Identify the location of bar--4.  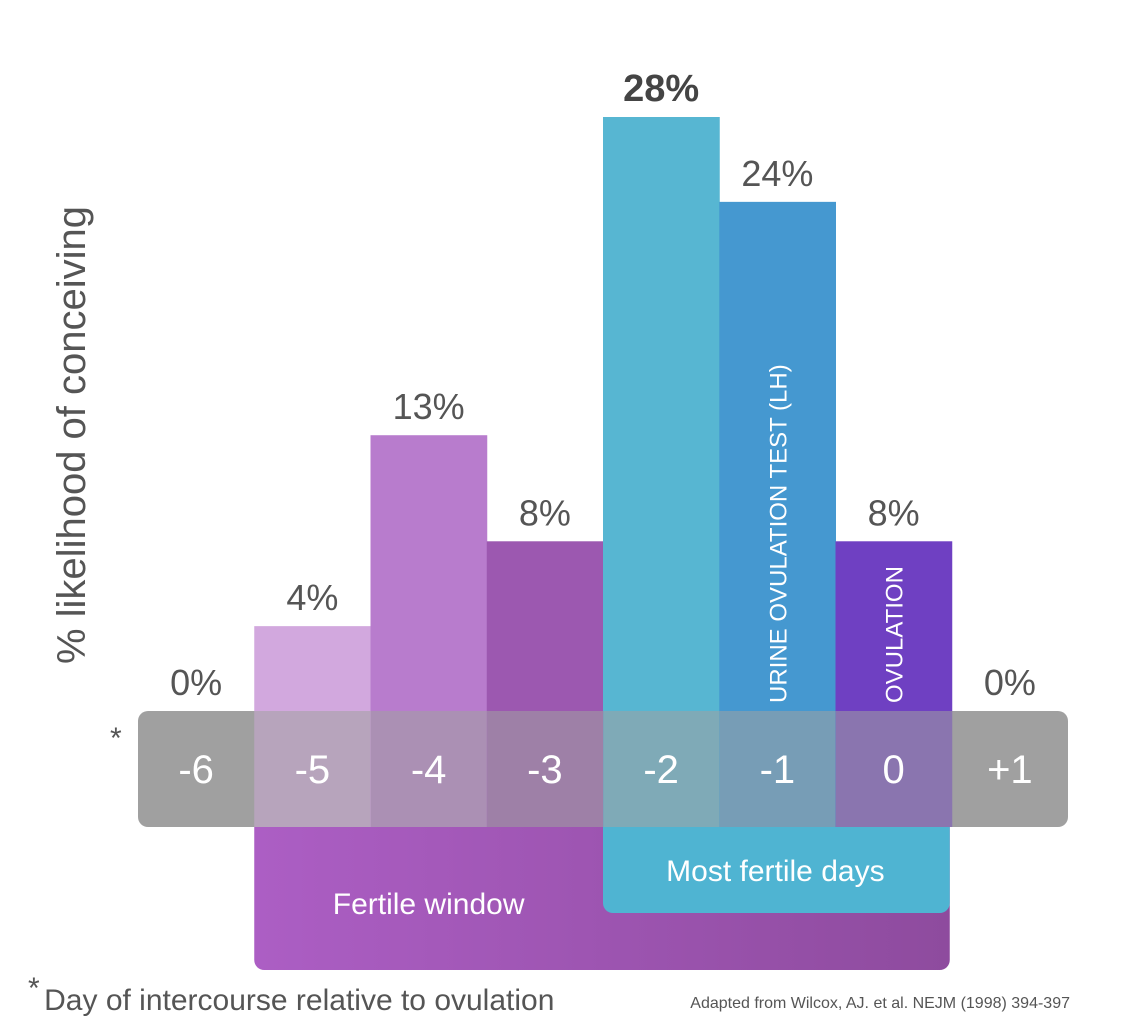
(429, 573).